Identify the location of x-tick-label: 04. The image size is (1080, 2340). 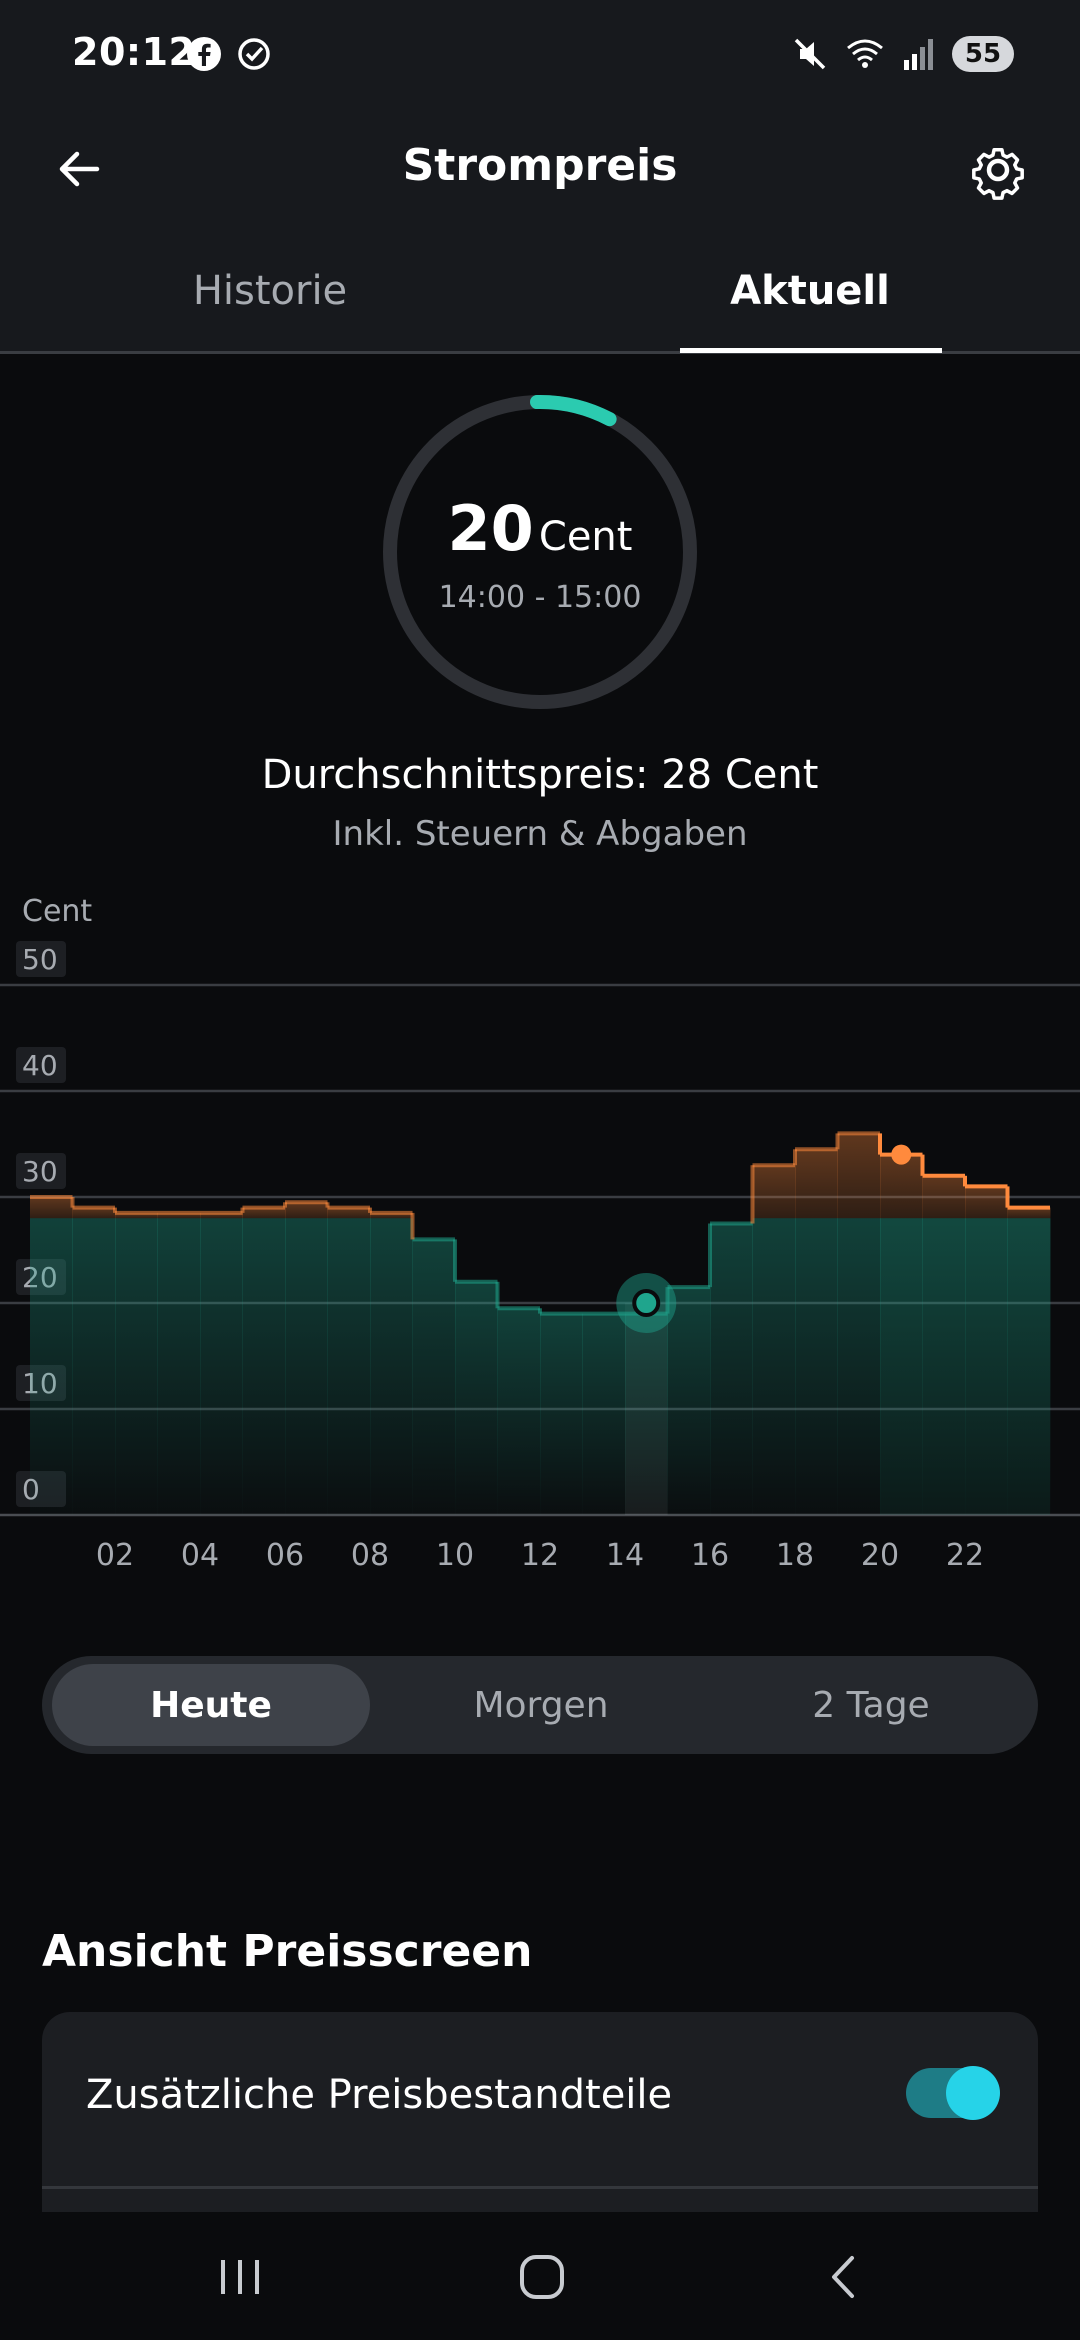
(200, 1555).